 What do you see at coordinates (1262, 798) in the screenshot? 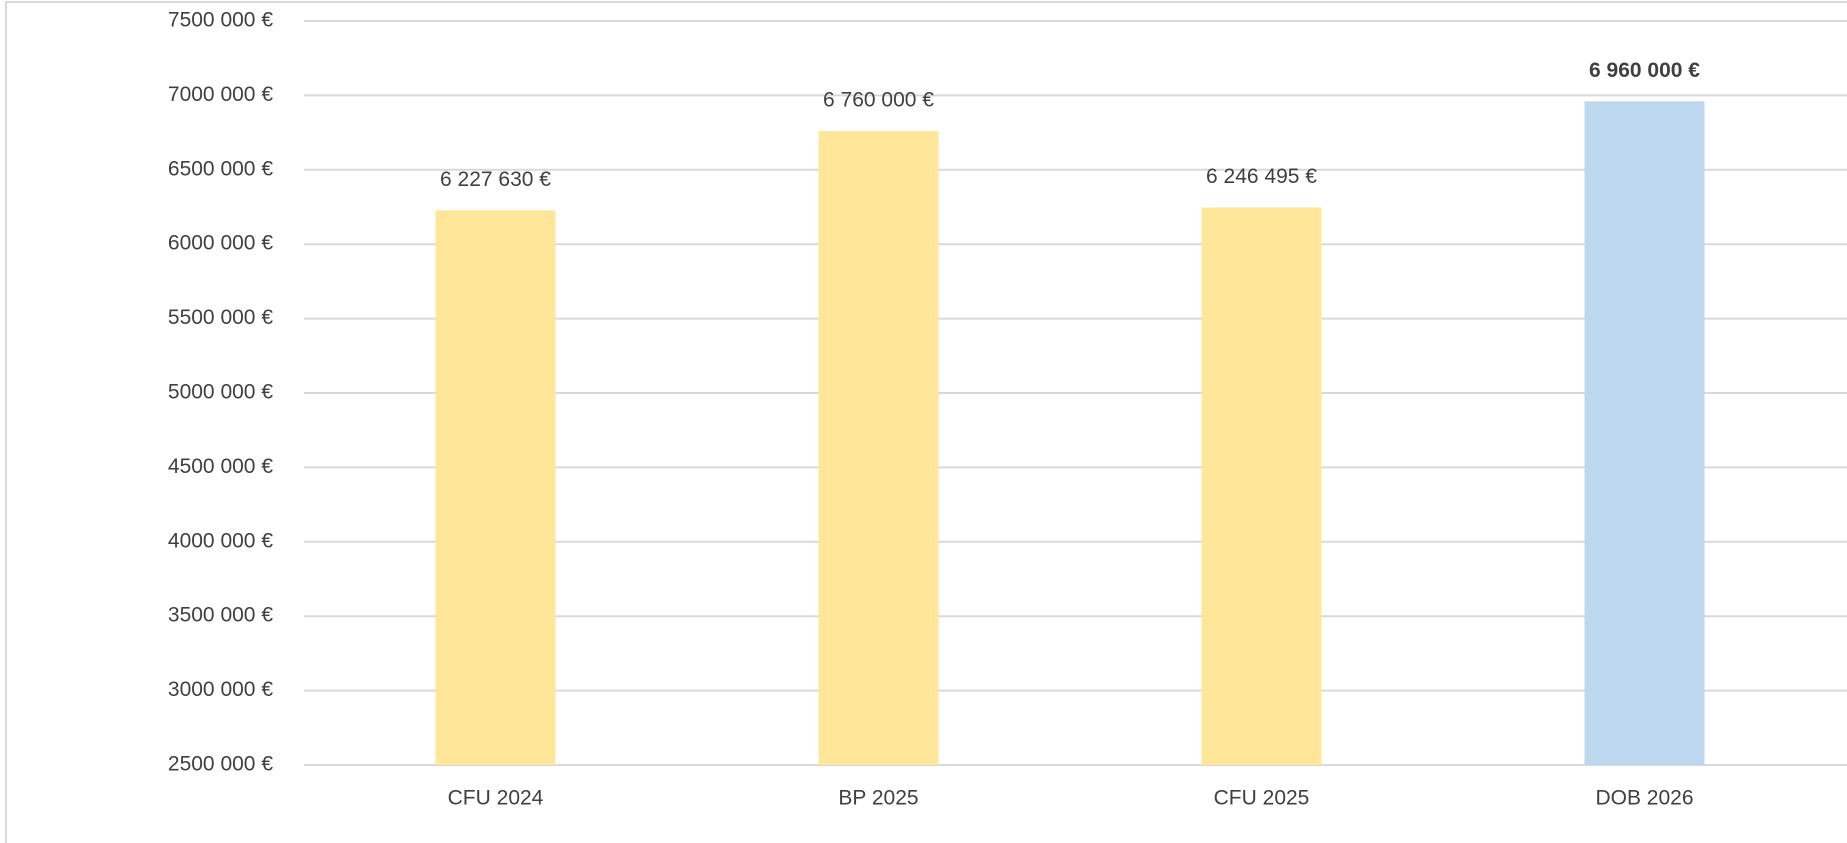
I see `x-tick-label: CFU 2025` at bounding box center [1262, 798].